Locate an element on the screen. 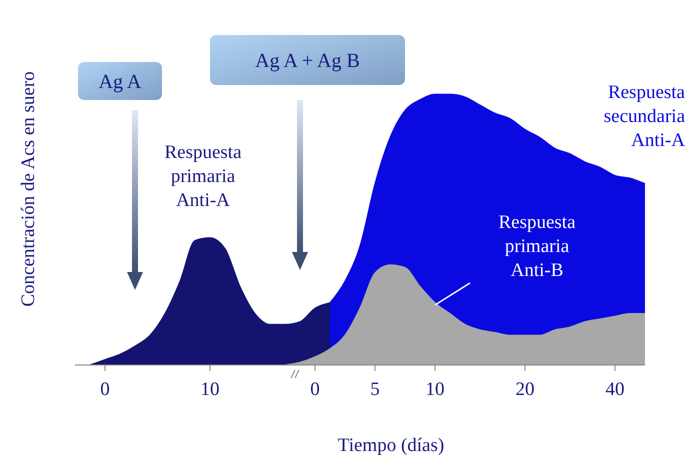 Image resolution: width=691 pixels, height=469 pixels. series-label: Respuesta secundaria Anti-A is located at coordinates (645, 116).